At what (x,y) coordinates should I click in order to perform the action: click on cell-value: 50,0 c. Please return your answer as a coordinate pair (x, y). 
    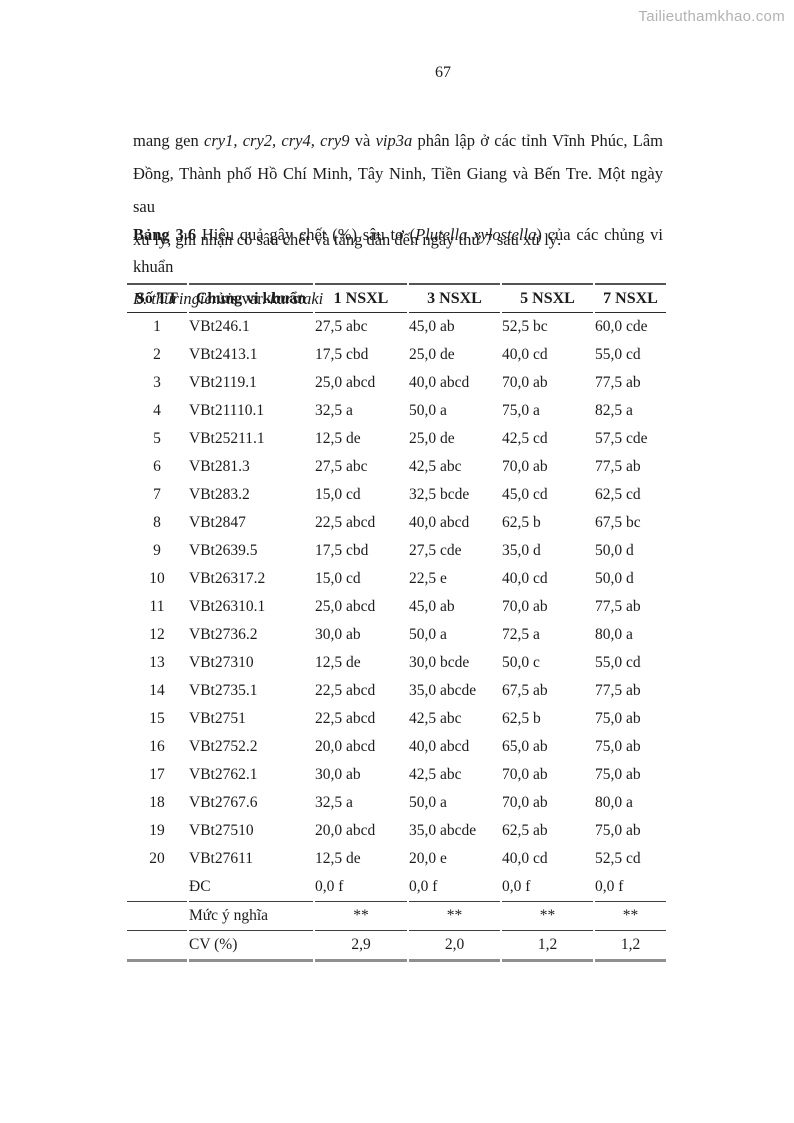
    Looking at the image, I should click on (521, 662).